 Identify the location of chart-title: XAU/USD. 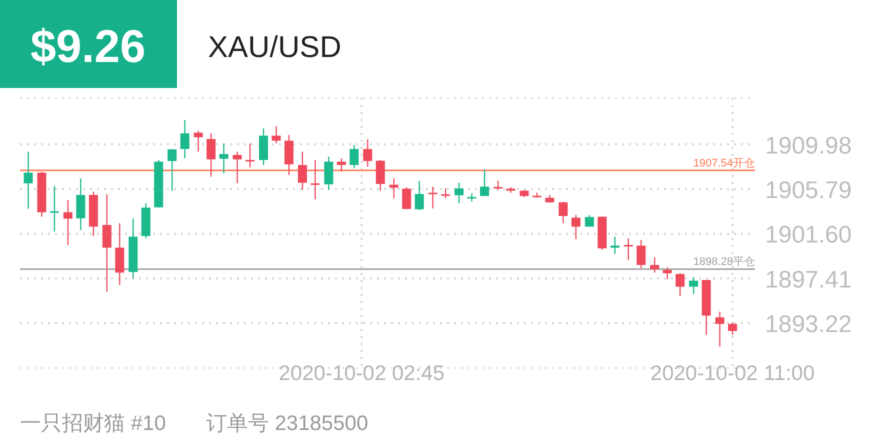
(275, 47).